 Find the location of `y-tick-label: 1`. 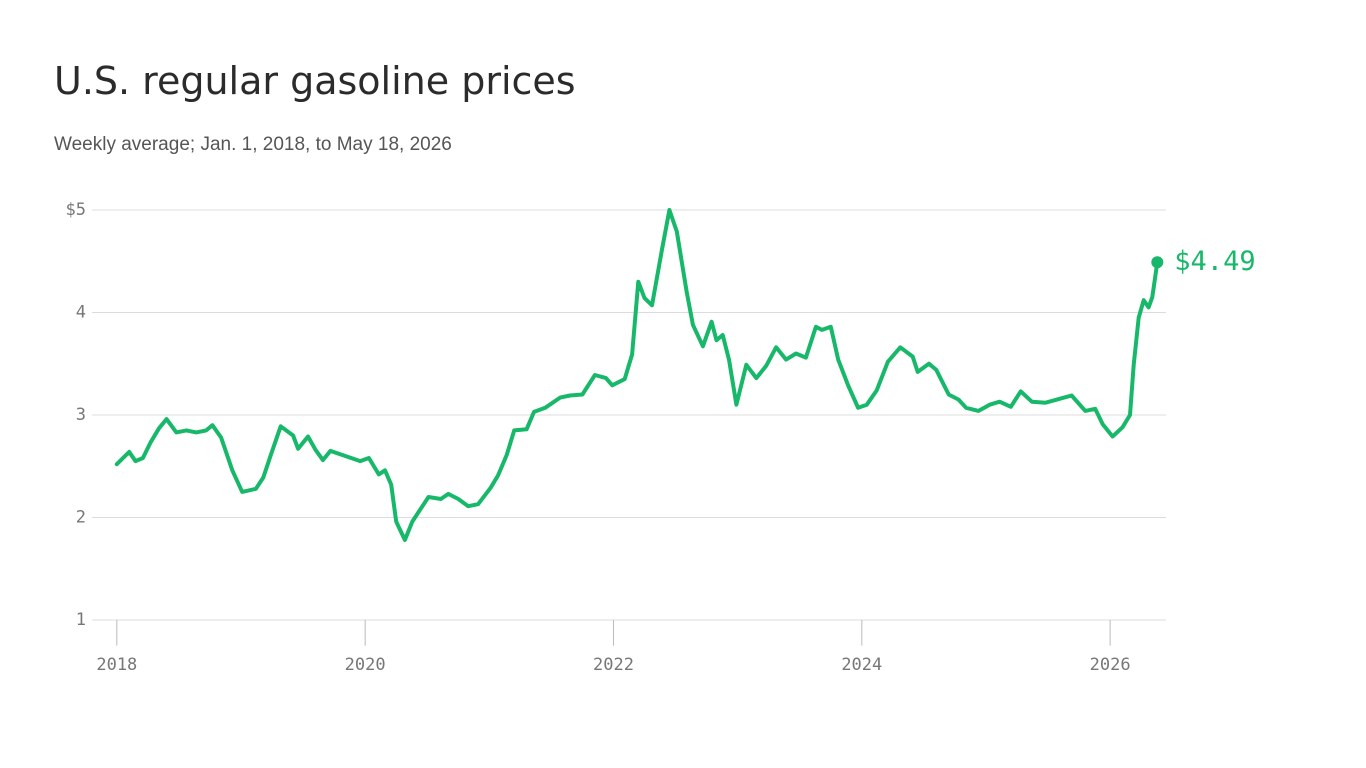

y-tick-label: 1 is located at coordinates (81, 620).